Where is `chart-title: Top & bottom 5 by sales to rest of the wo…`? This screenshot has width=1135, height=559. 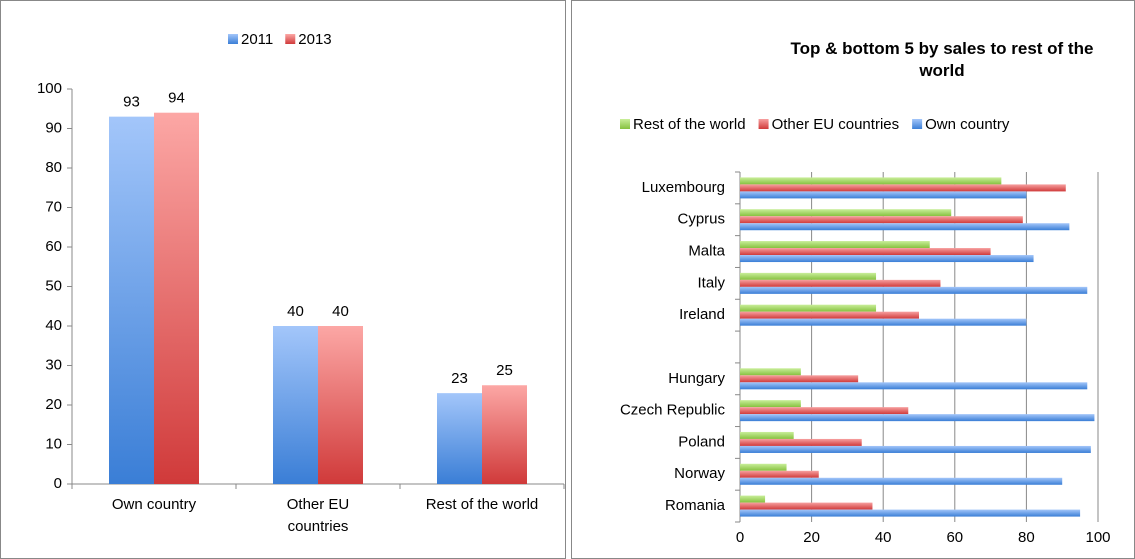
chart-title: Top & bottom 5 by sales to rest of the wo… is located at coordinates (942, 59).